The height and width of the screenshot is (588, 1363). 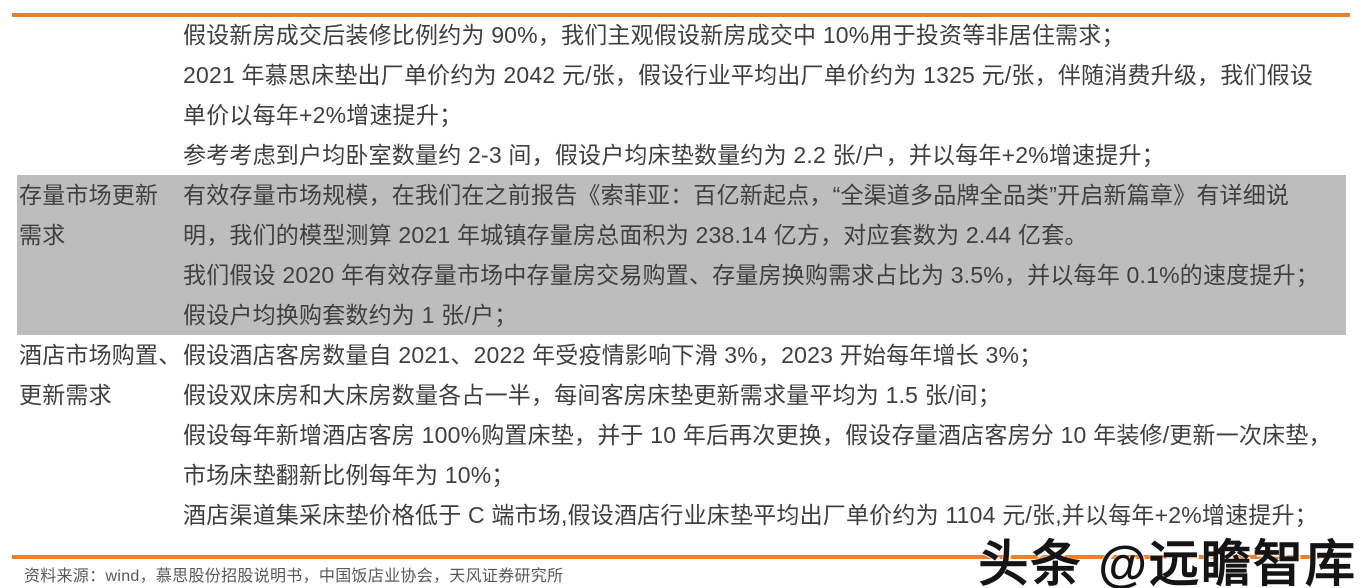 I want to click on assumption-line: 市场床垫翻新比例每年为 10%；, so click(x=349, y=475).